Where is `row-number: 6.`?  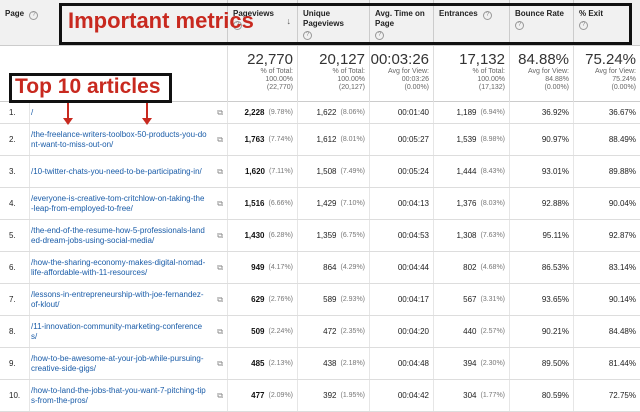
row-number: 6. is located at coordinates (15, 267).